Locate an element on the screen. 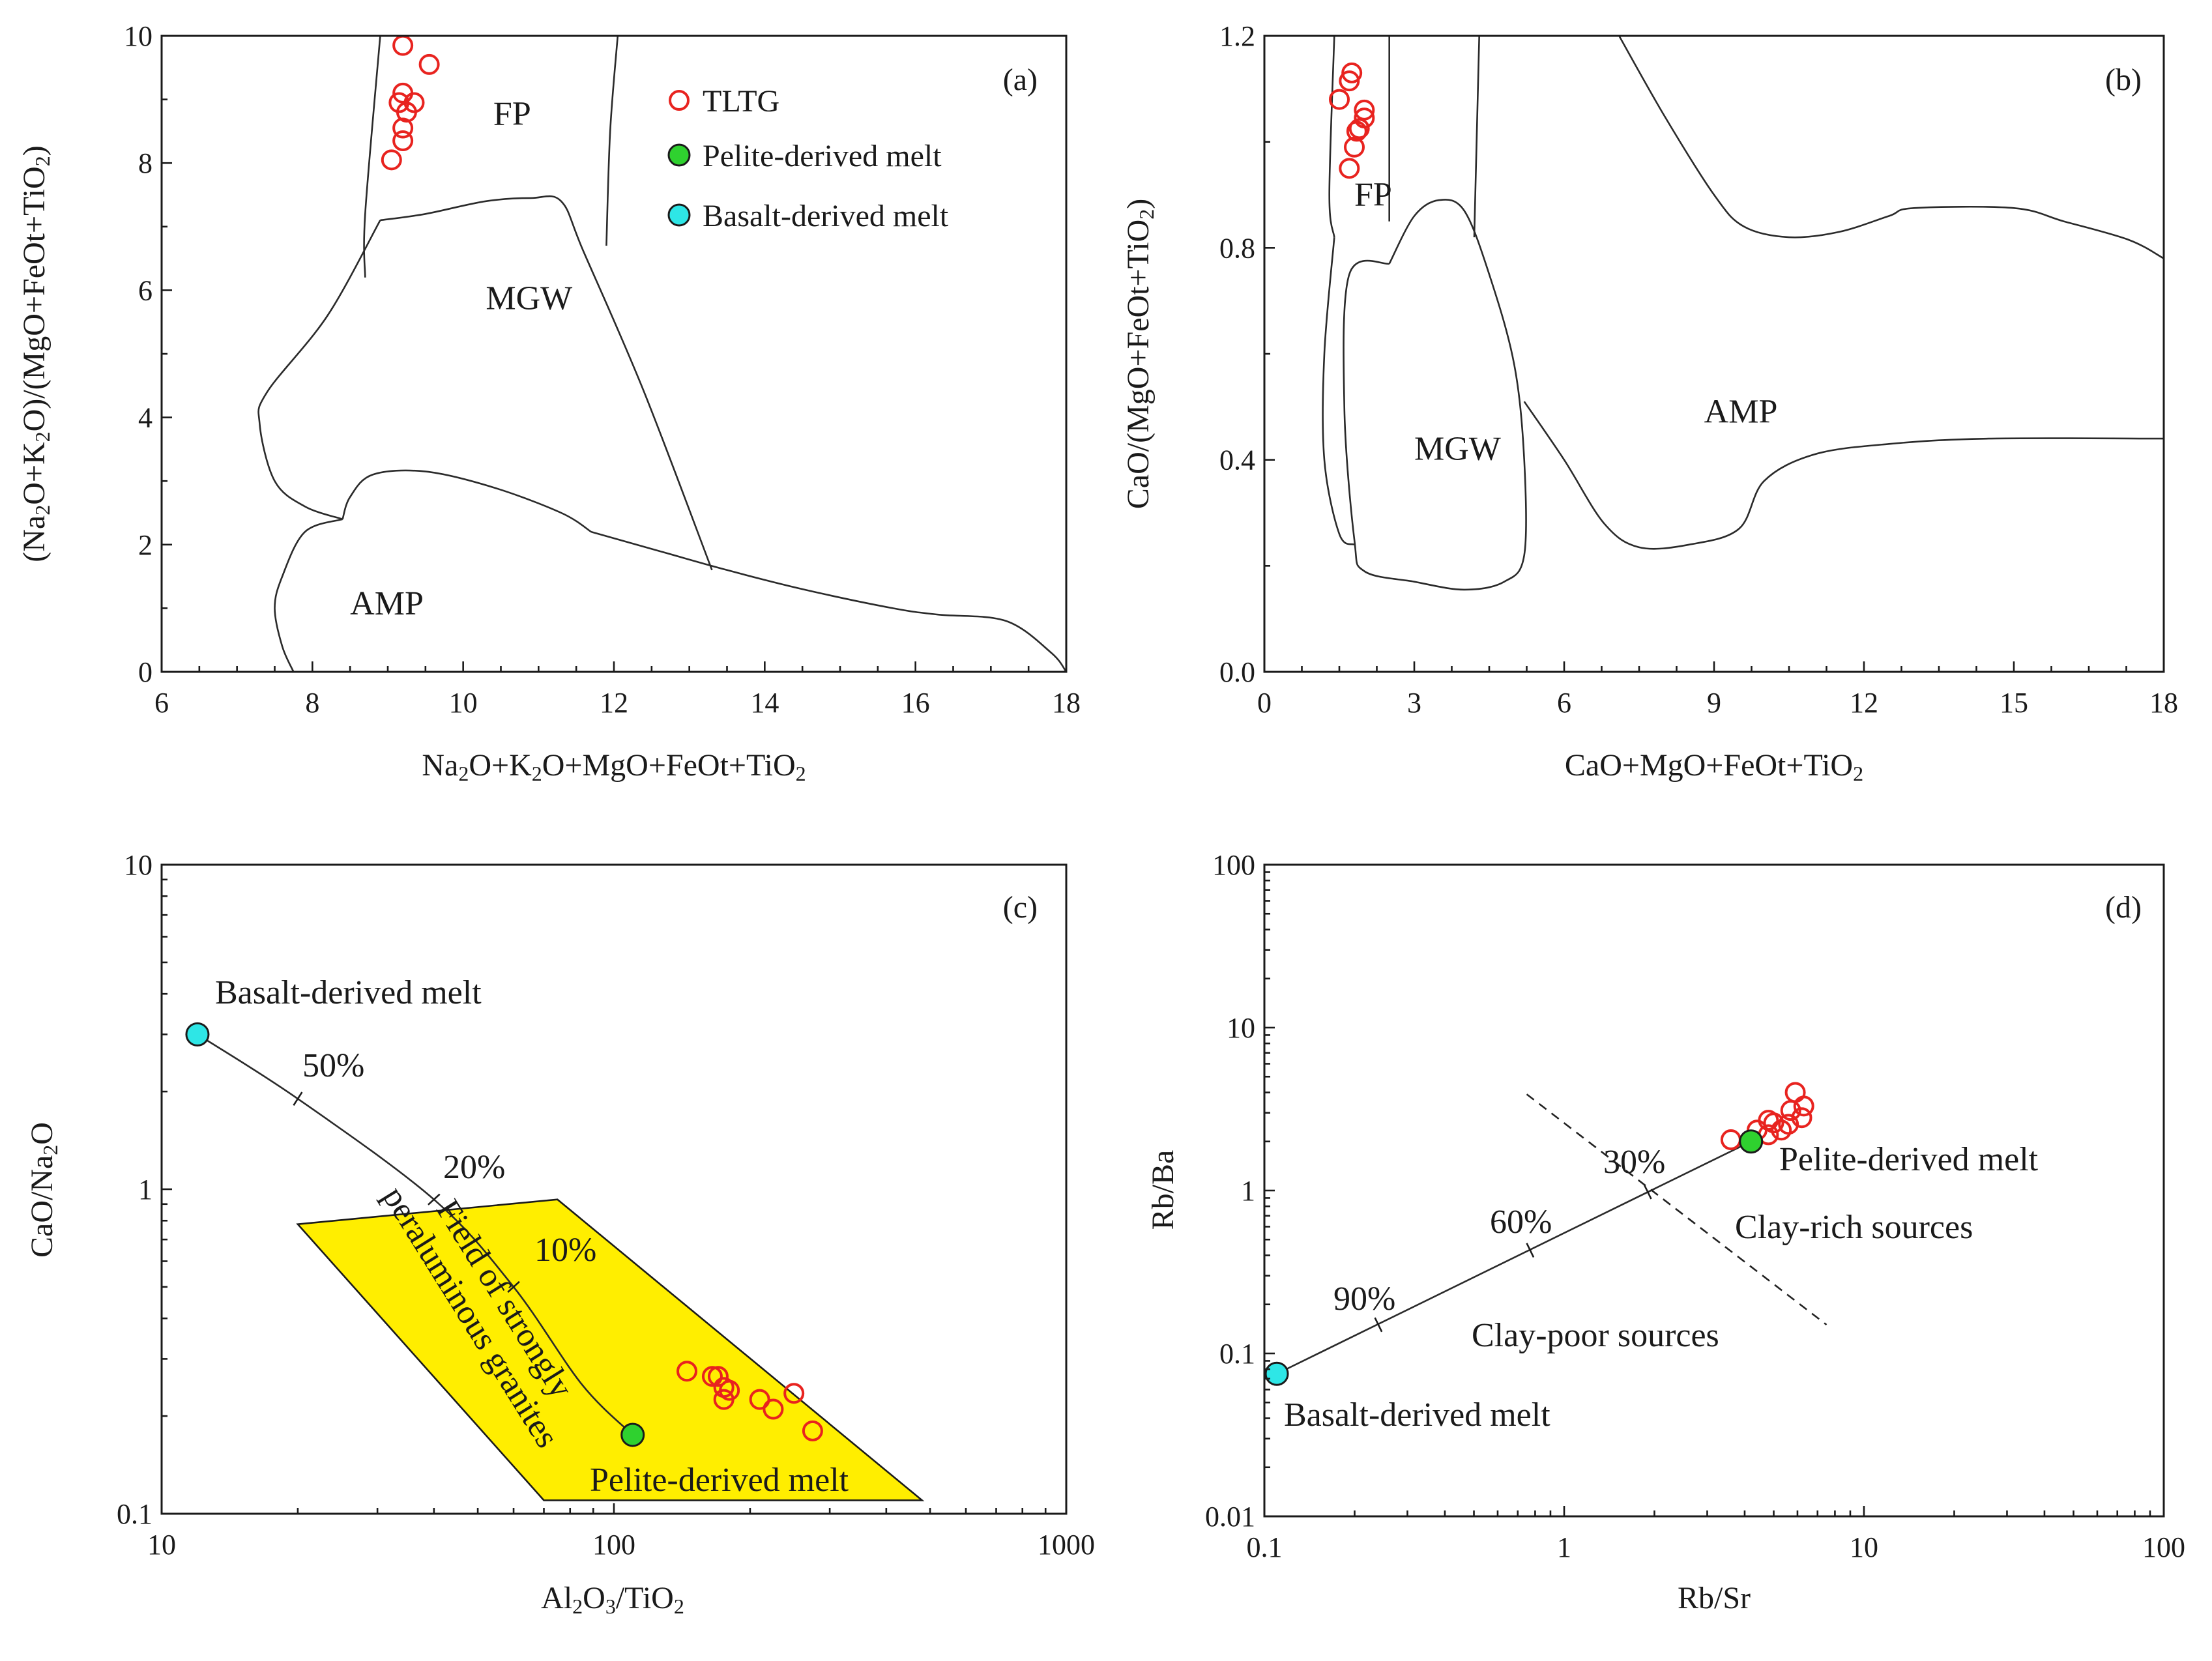  field-label-fp: FP is located at coordinates (512, 114).